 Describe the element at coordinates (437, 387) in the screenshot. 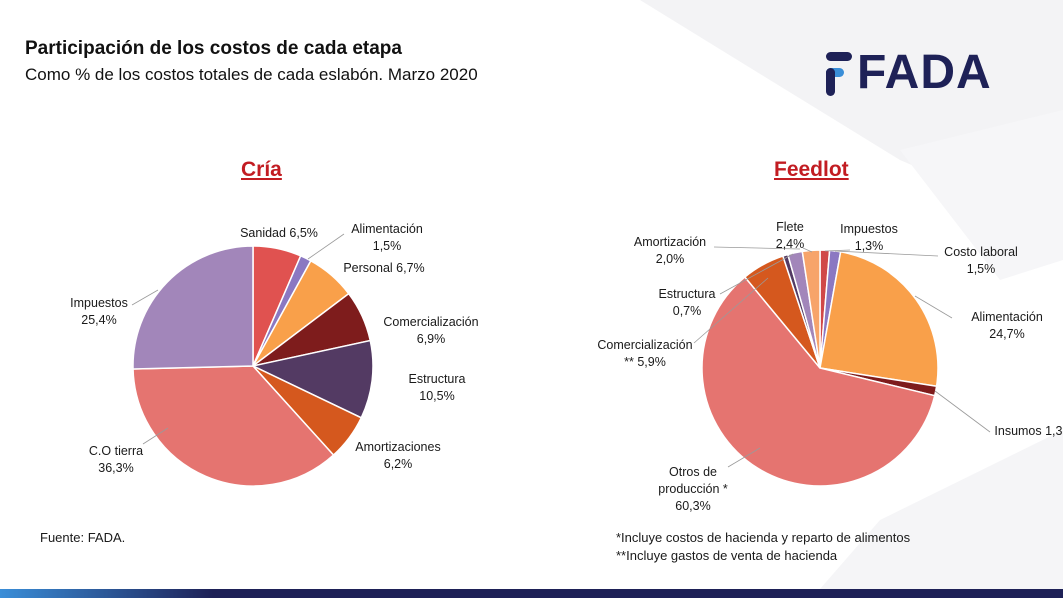

I see `slice-label: Estructura 10,5%` at that location.